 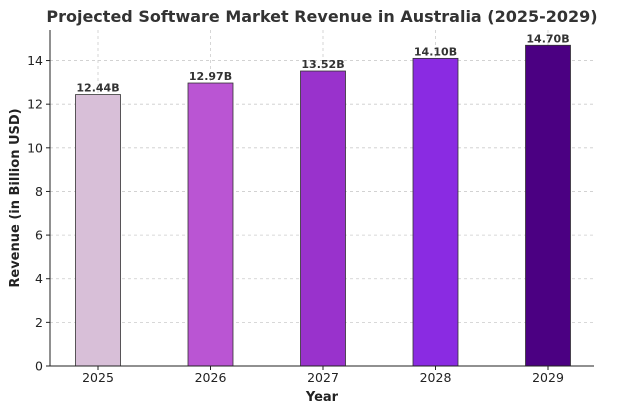 What do you see at coordinates (15, 197) in the screenshot?
I see `y-axis-label: Revenue (in Billion USD)` at bounding box center [15, 197].